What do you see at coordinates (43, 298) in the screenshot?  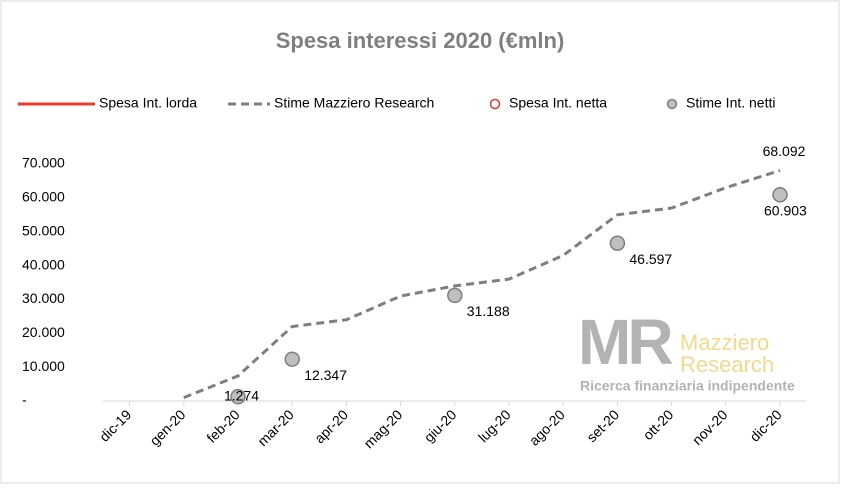 I see `y-tick-label: 30.000` at bounding box center [43, 298].